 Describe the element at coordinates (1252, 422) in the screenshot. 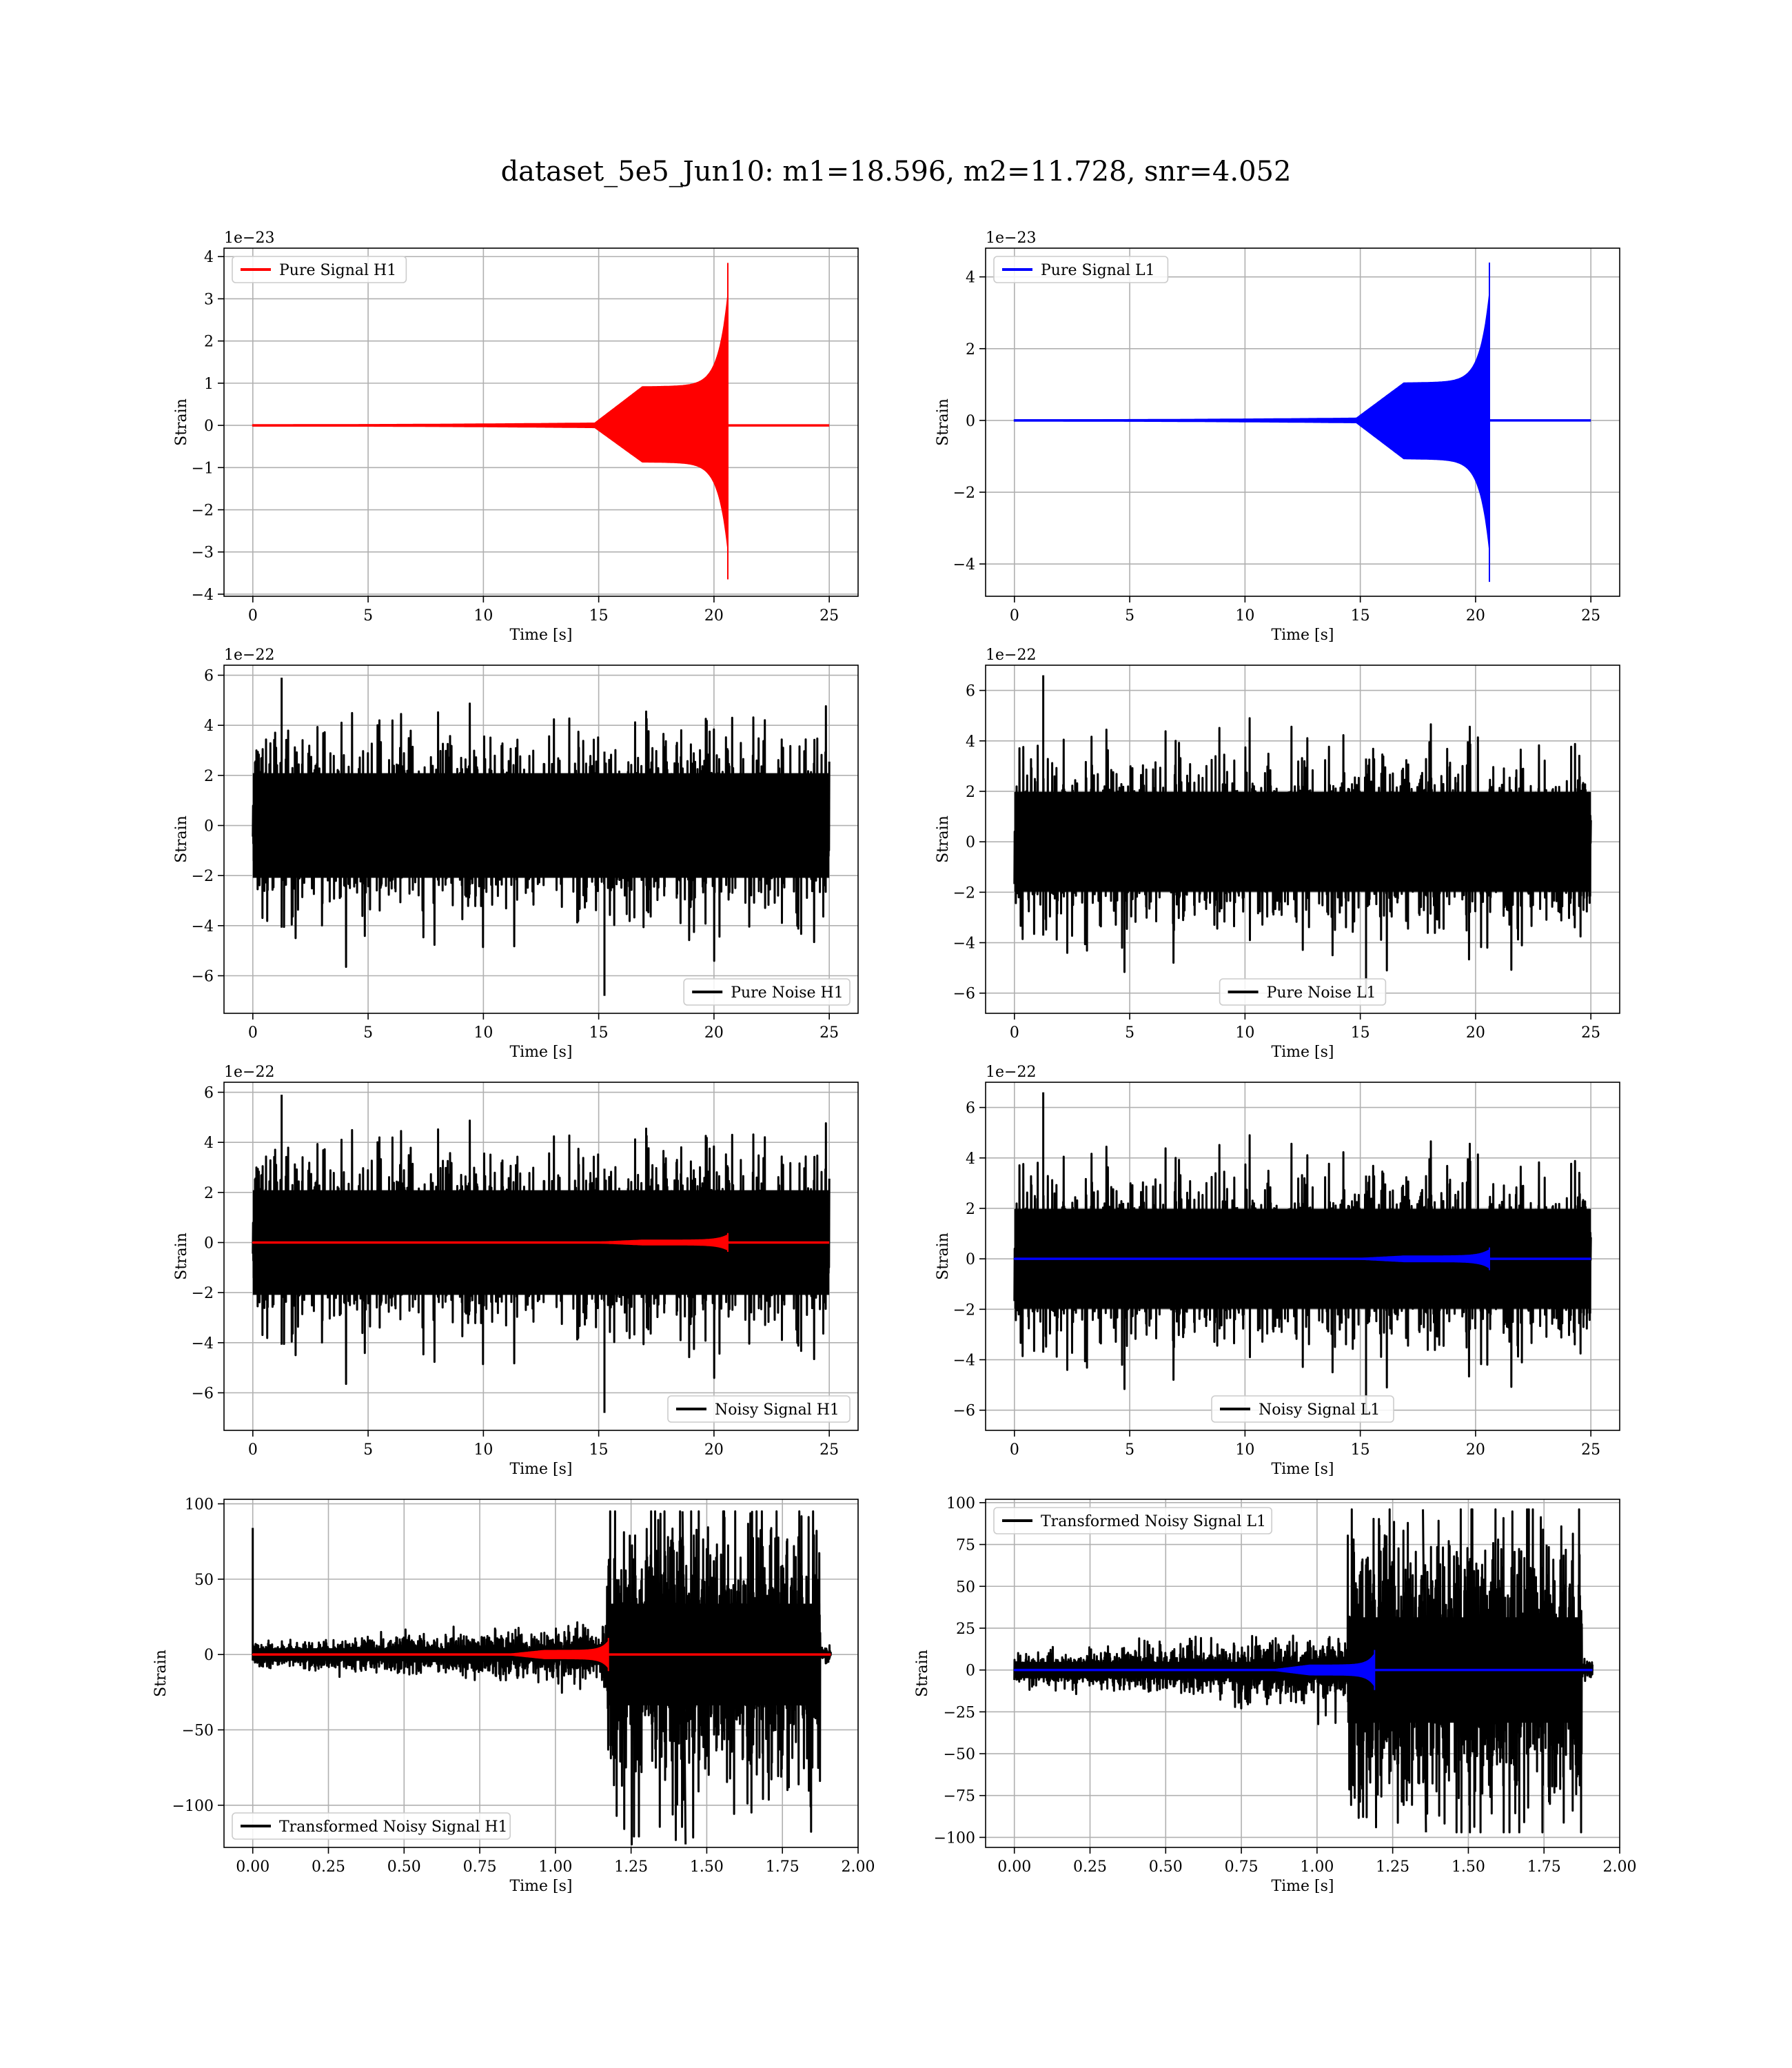

I see `series-pure-signal-l1-envelope` at that location.